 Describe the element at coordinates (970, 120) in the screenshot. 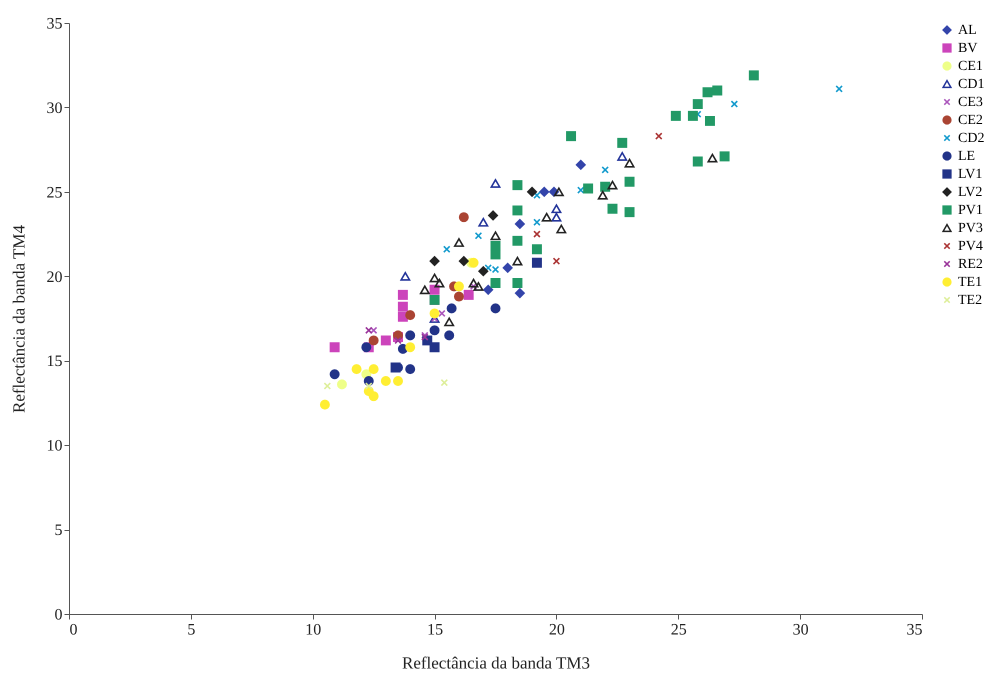

I see `legend-label: CE2` at that location.